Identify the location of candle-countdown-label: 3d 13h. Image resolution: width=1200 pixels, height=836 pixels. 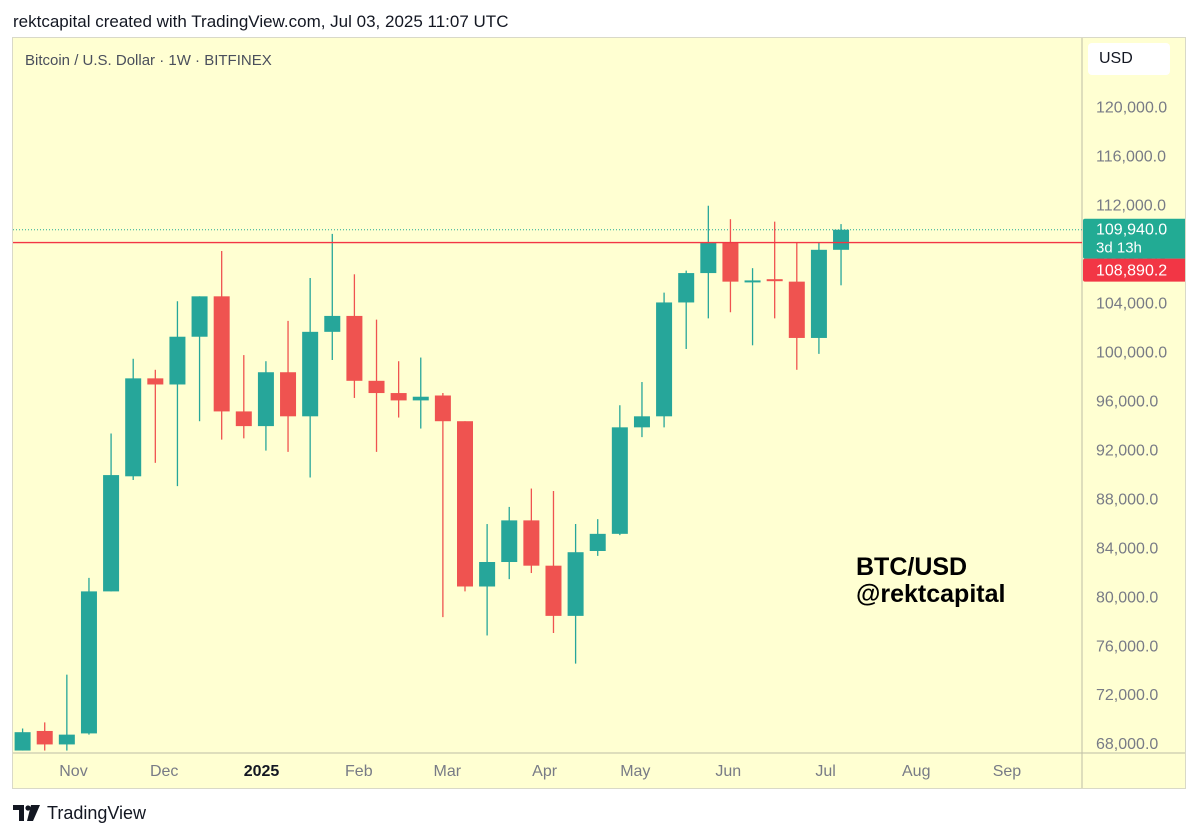
(1119, 248).